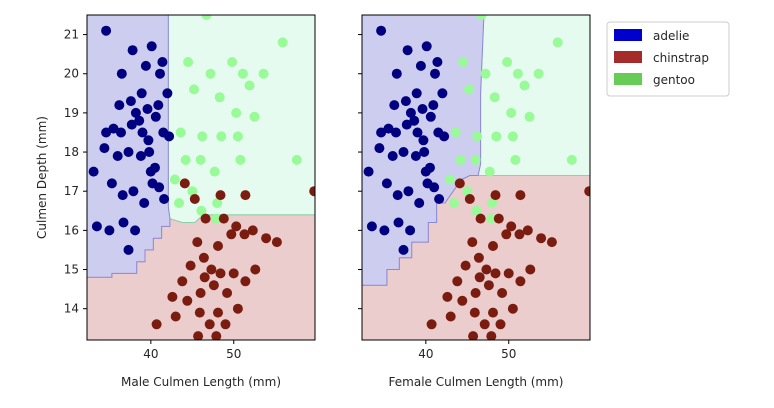 The image size is (774, 408). Describe the element at coordinates (71, 191) in the screenshot. I see `y-tick-label: 17` at that location.